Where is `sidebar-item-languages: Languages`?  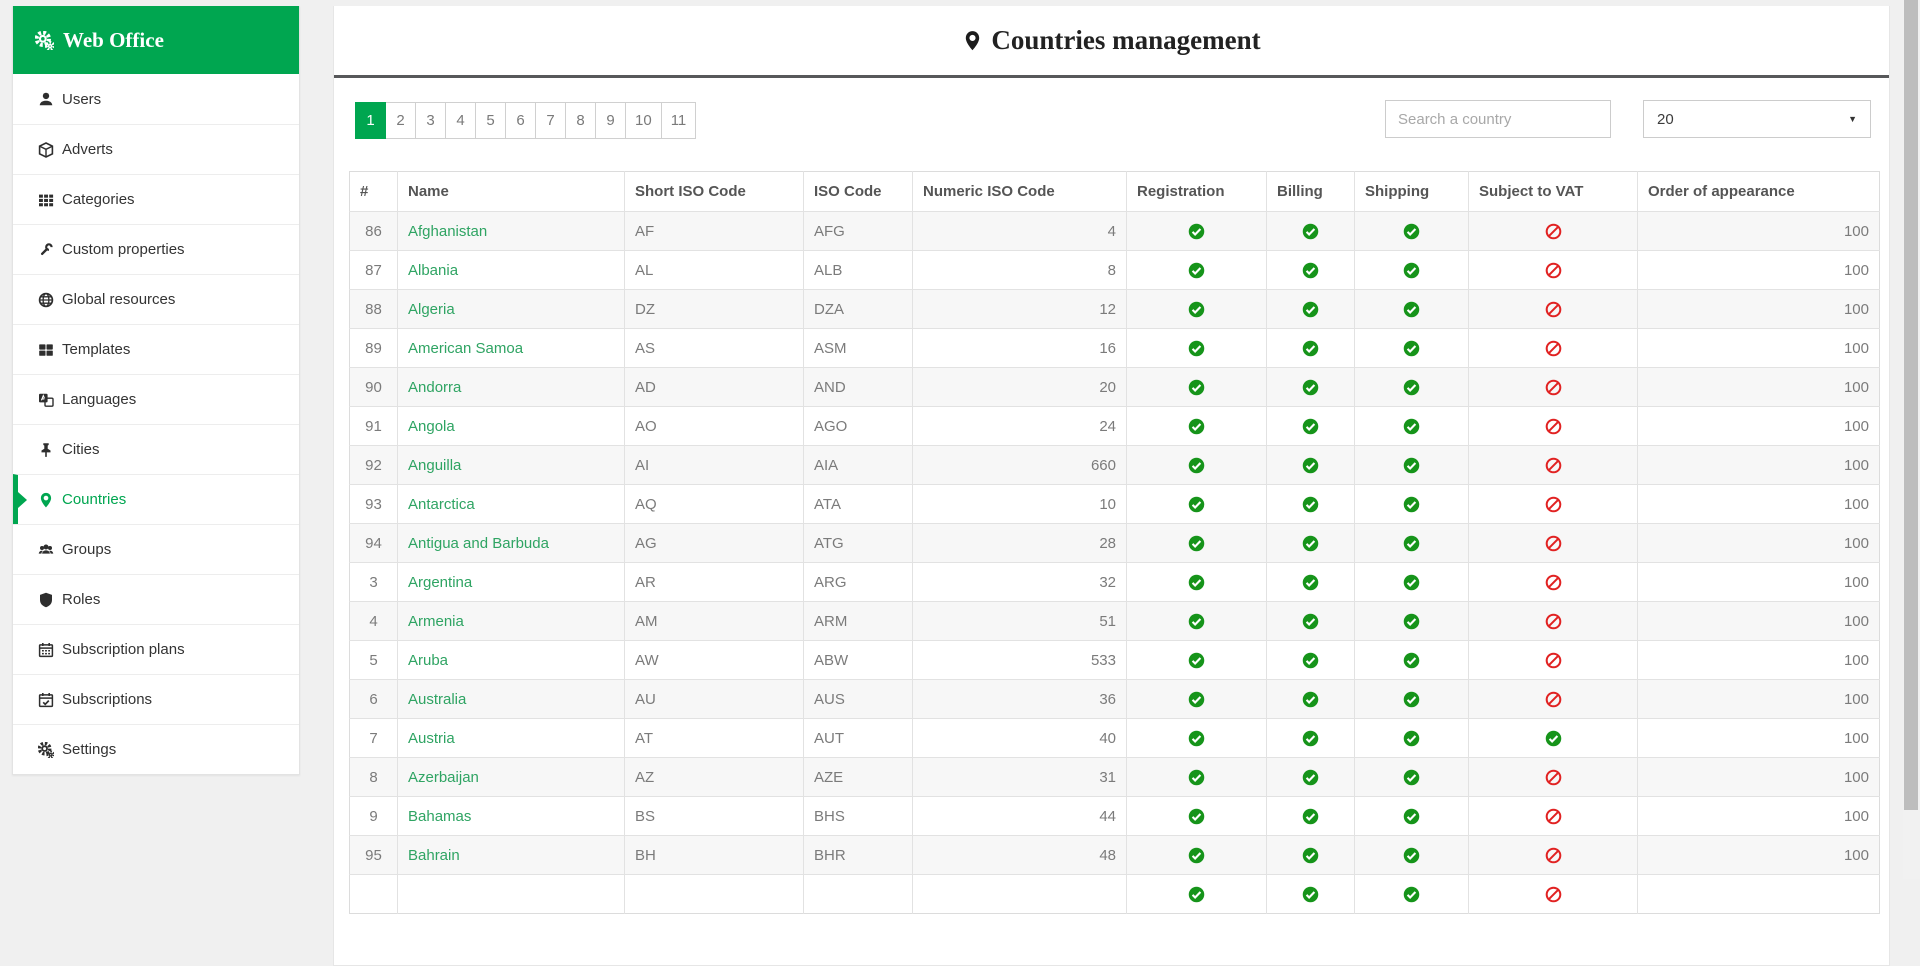 sidebar-item-languages: Languages is located at coordinates (156, 399).